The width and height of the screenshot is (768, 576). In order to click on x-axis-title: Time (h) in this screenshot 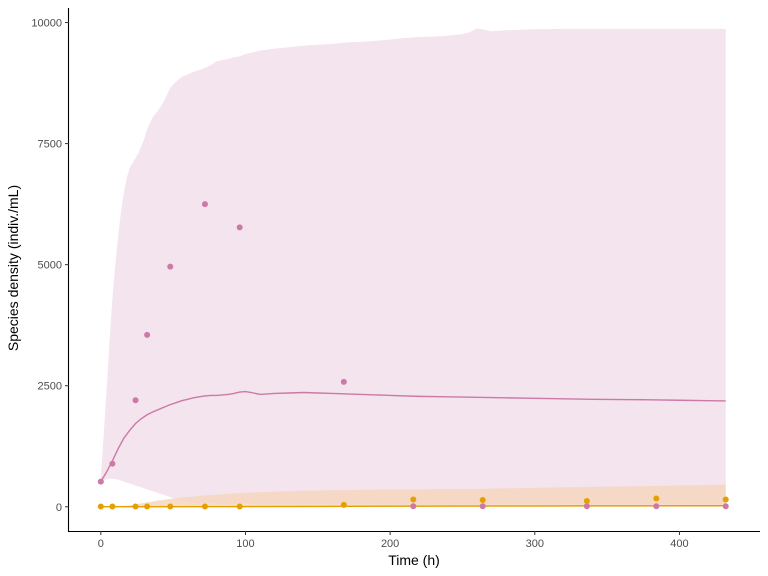, I will do `click(414, 560)`.